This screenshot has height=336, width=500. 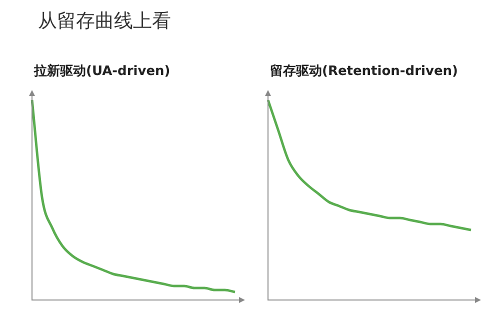 What do you see at coordinates (104, 21) in the screenshot?
I see `text: 从留存曲线上看` at bounding box center [104, 21].